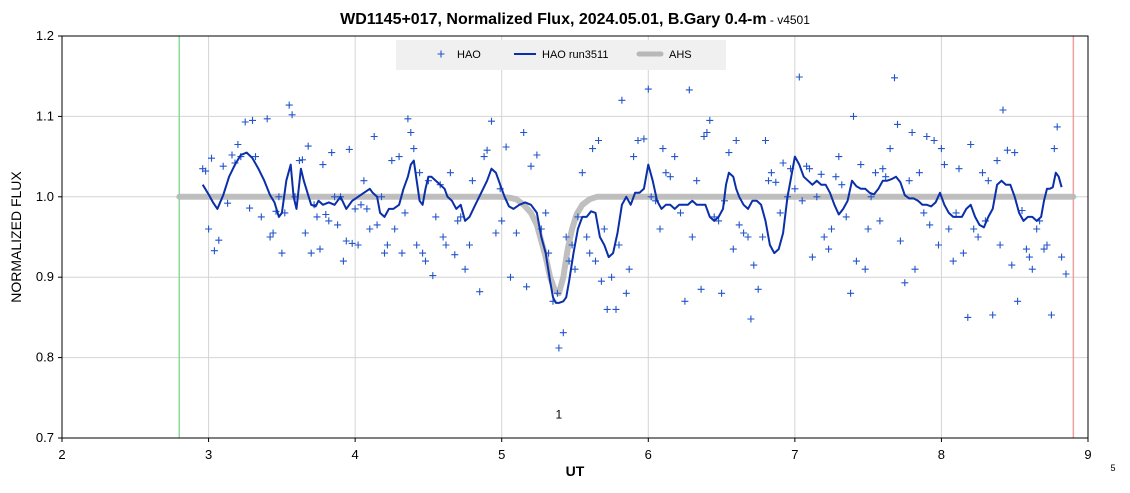  I want to click on annotation-label: 1, so click(559, 415).